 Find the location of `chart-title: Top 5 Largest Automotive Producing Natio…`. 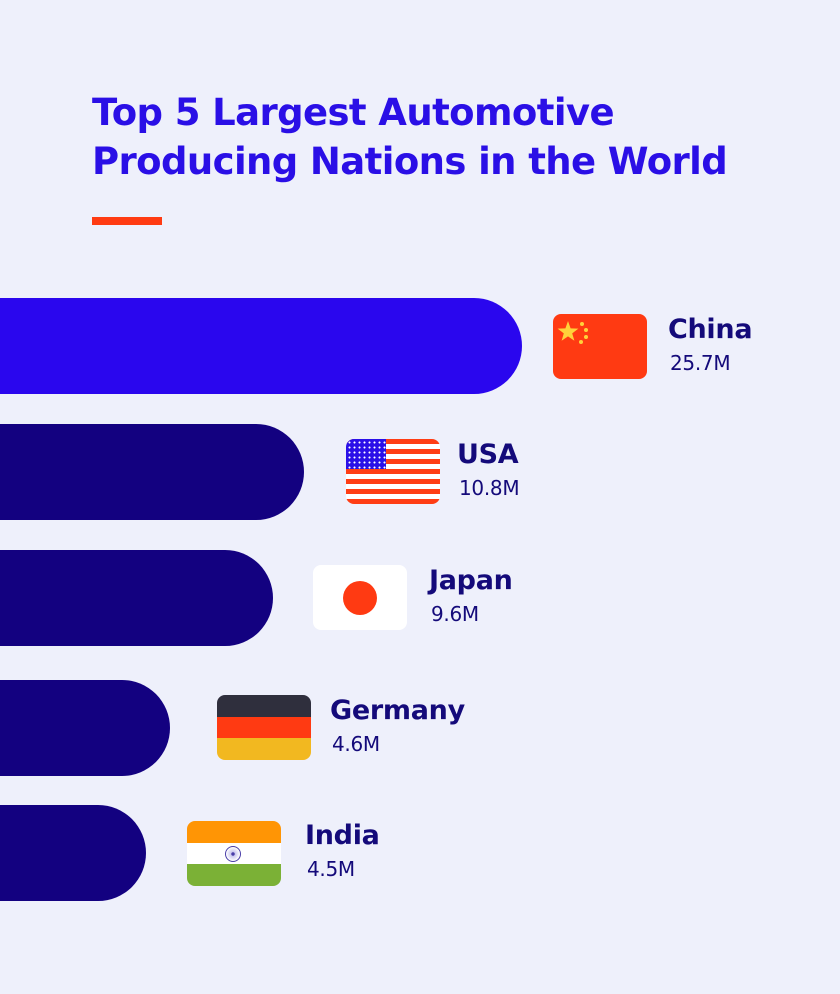

chart-title: Top 5 Largest Automotive Producing Natio… is located at coordinates (442, 137).